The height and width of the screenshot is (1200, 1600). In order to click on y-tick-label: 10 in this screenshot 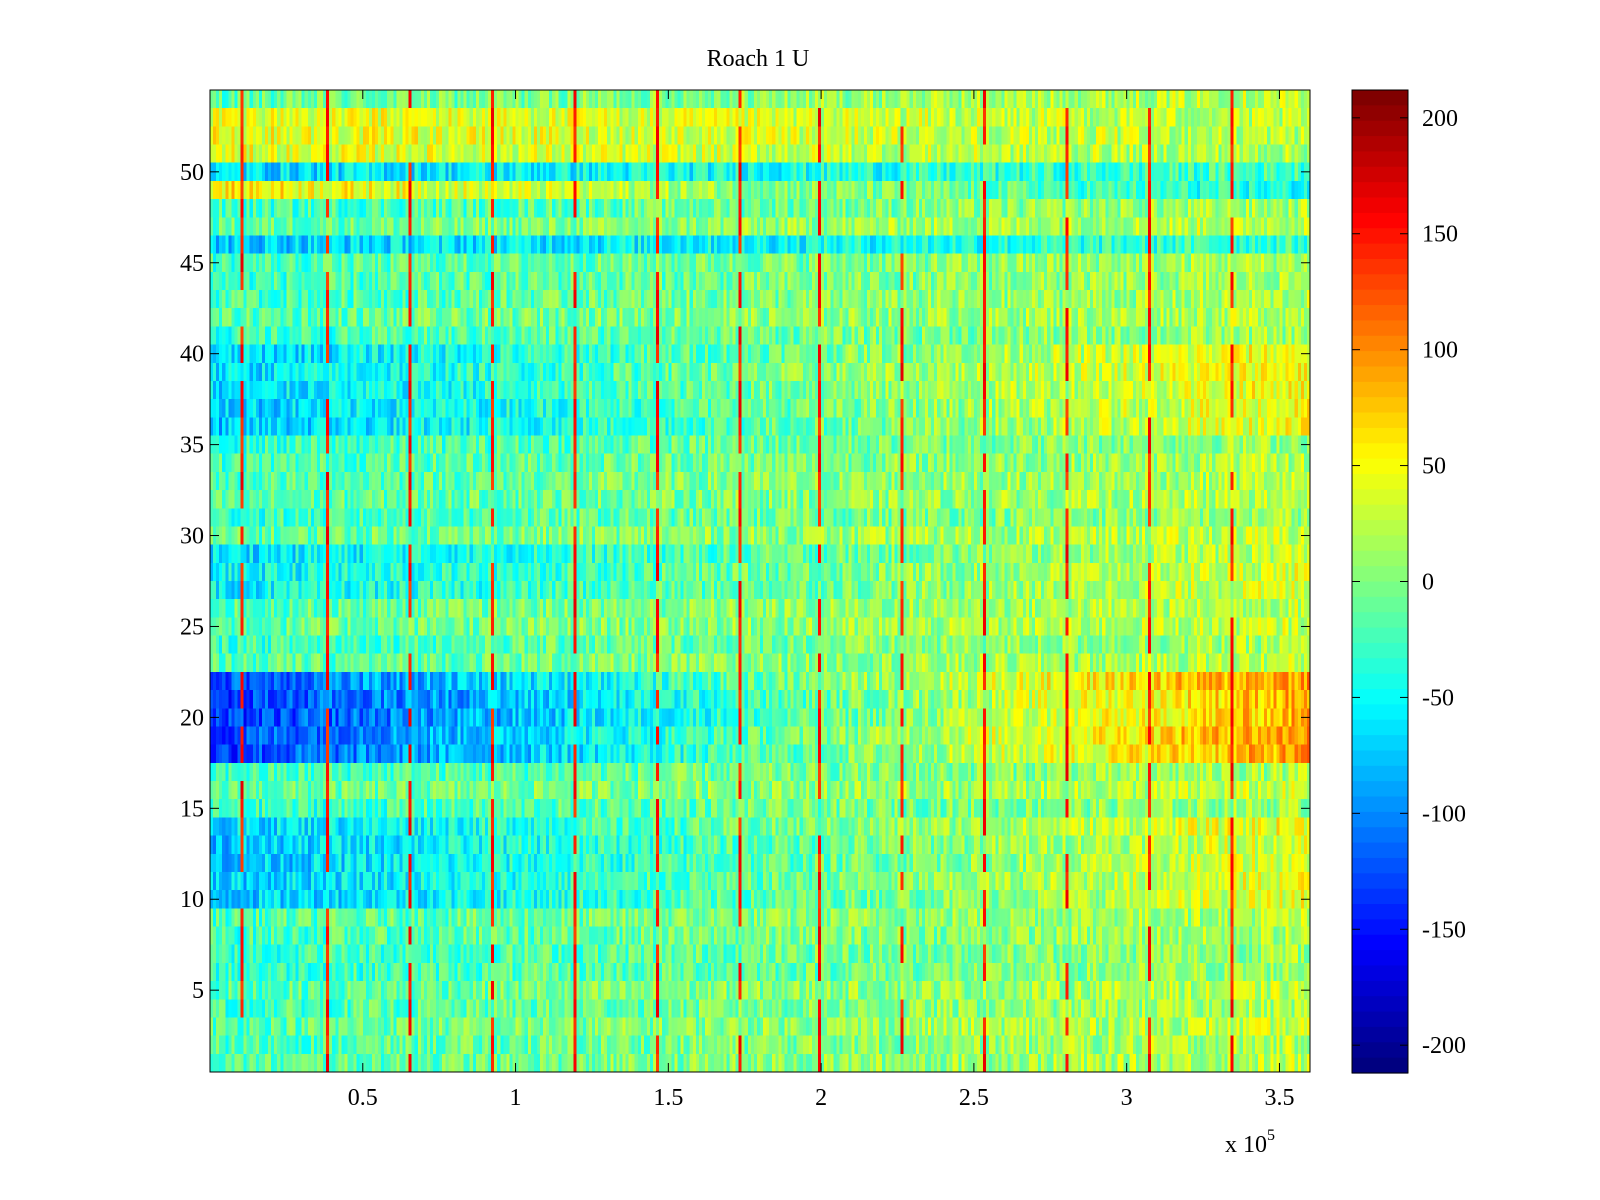, I will do `click(192, 900)`.